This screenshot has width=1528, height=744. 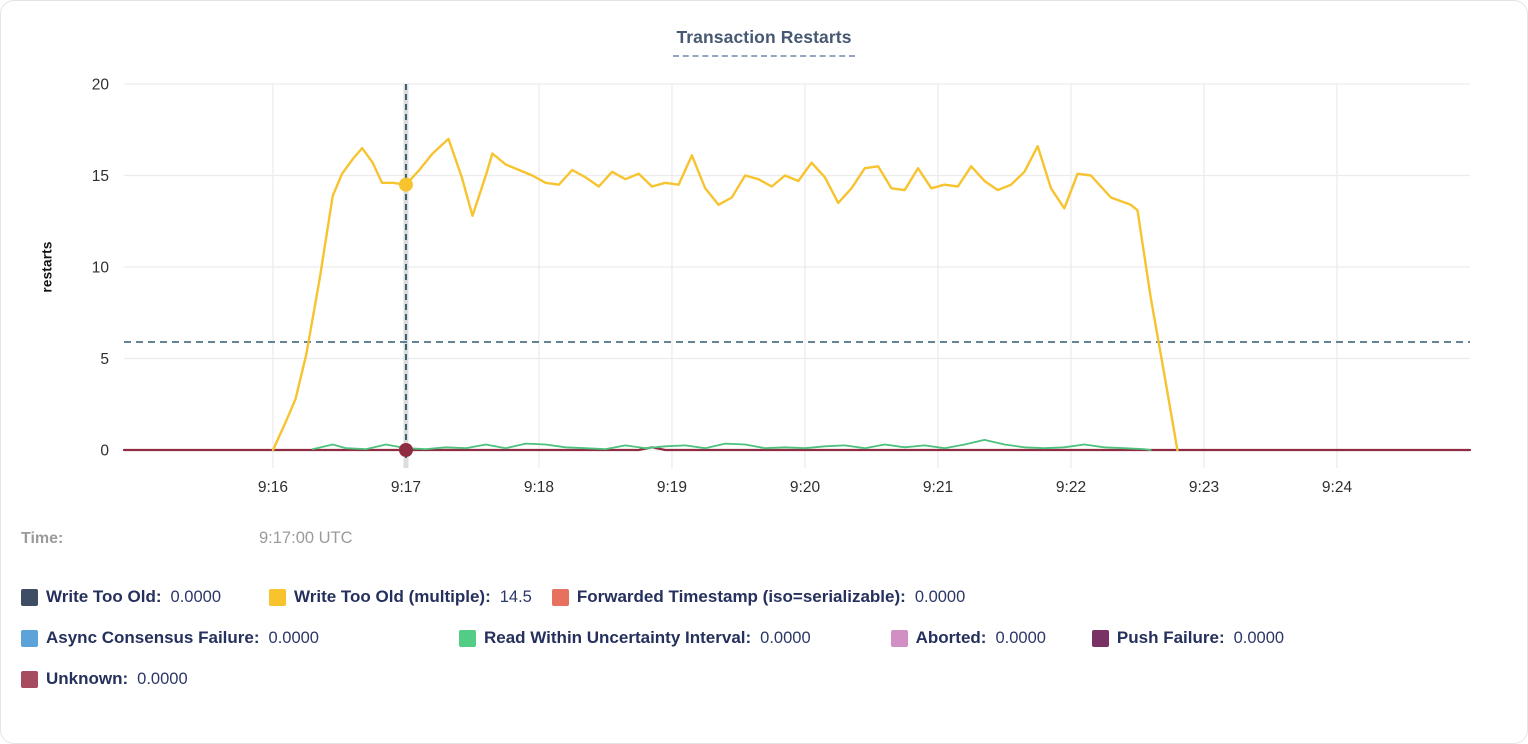 I want to click on legend-item-async-consensus-failure: Async Consensus Failure: 0.0000, so click(x=170, y=638).